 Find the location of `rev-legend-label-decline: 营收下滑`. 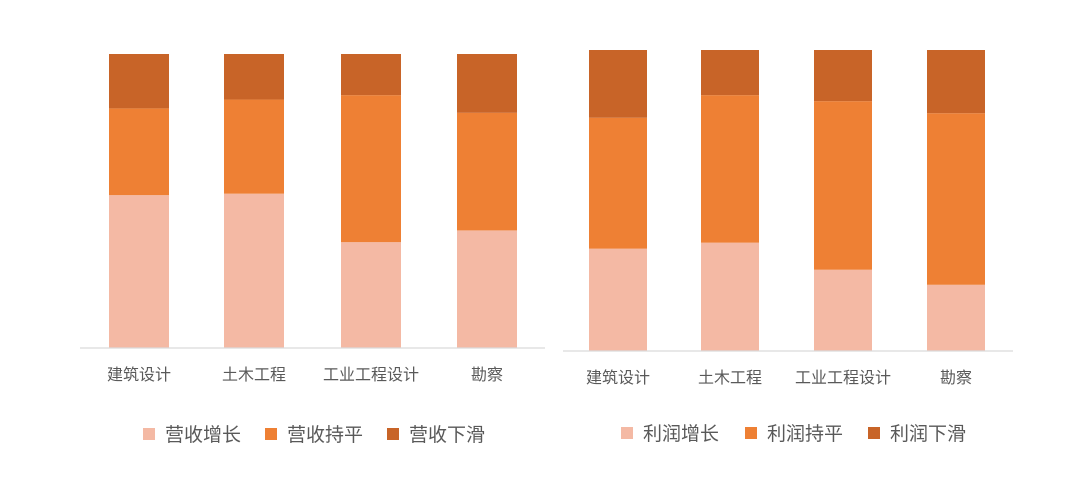

rev-legend-label-decline: 营收下滑 is located at coordinates (447, 435).